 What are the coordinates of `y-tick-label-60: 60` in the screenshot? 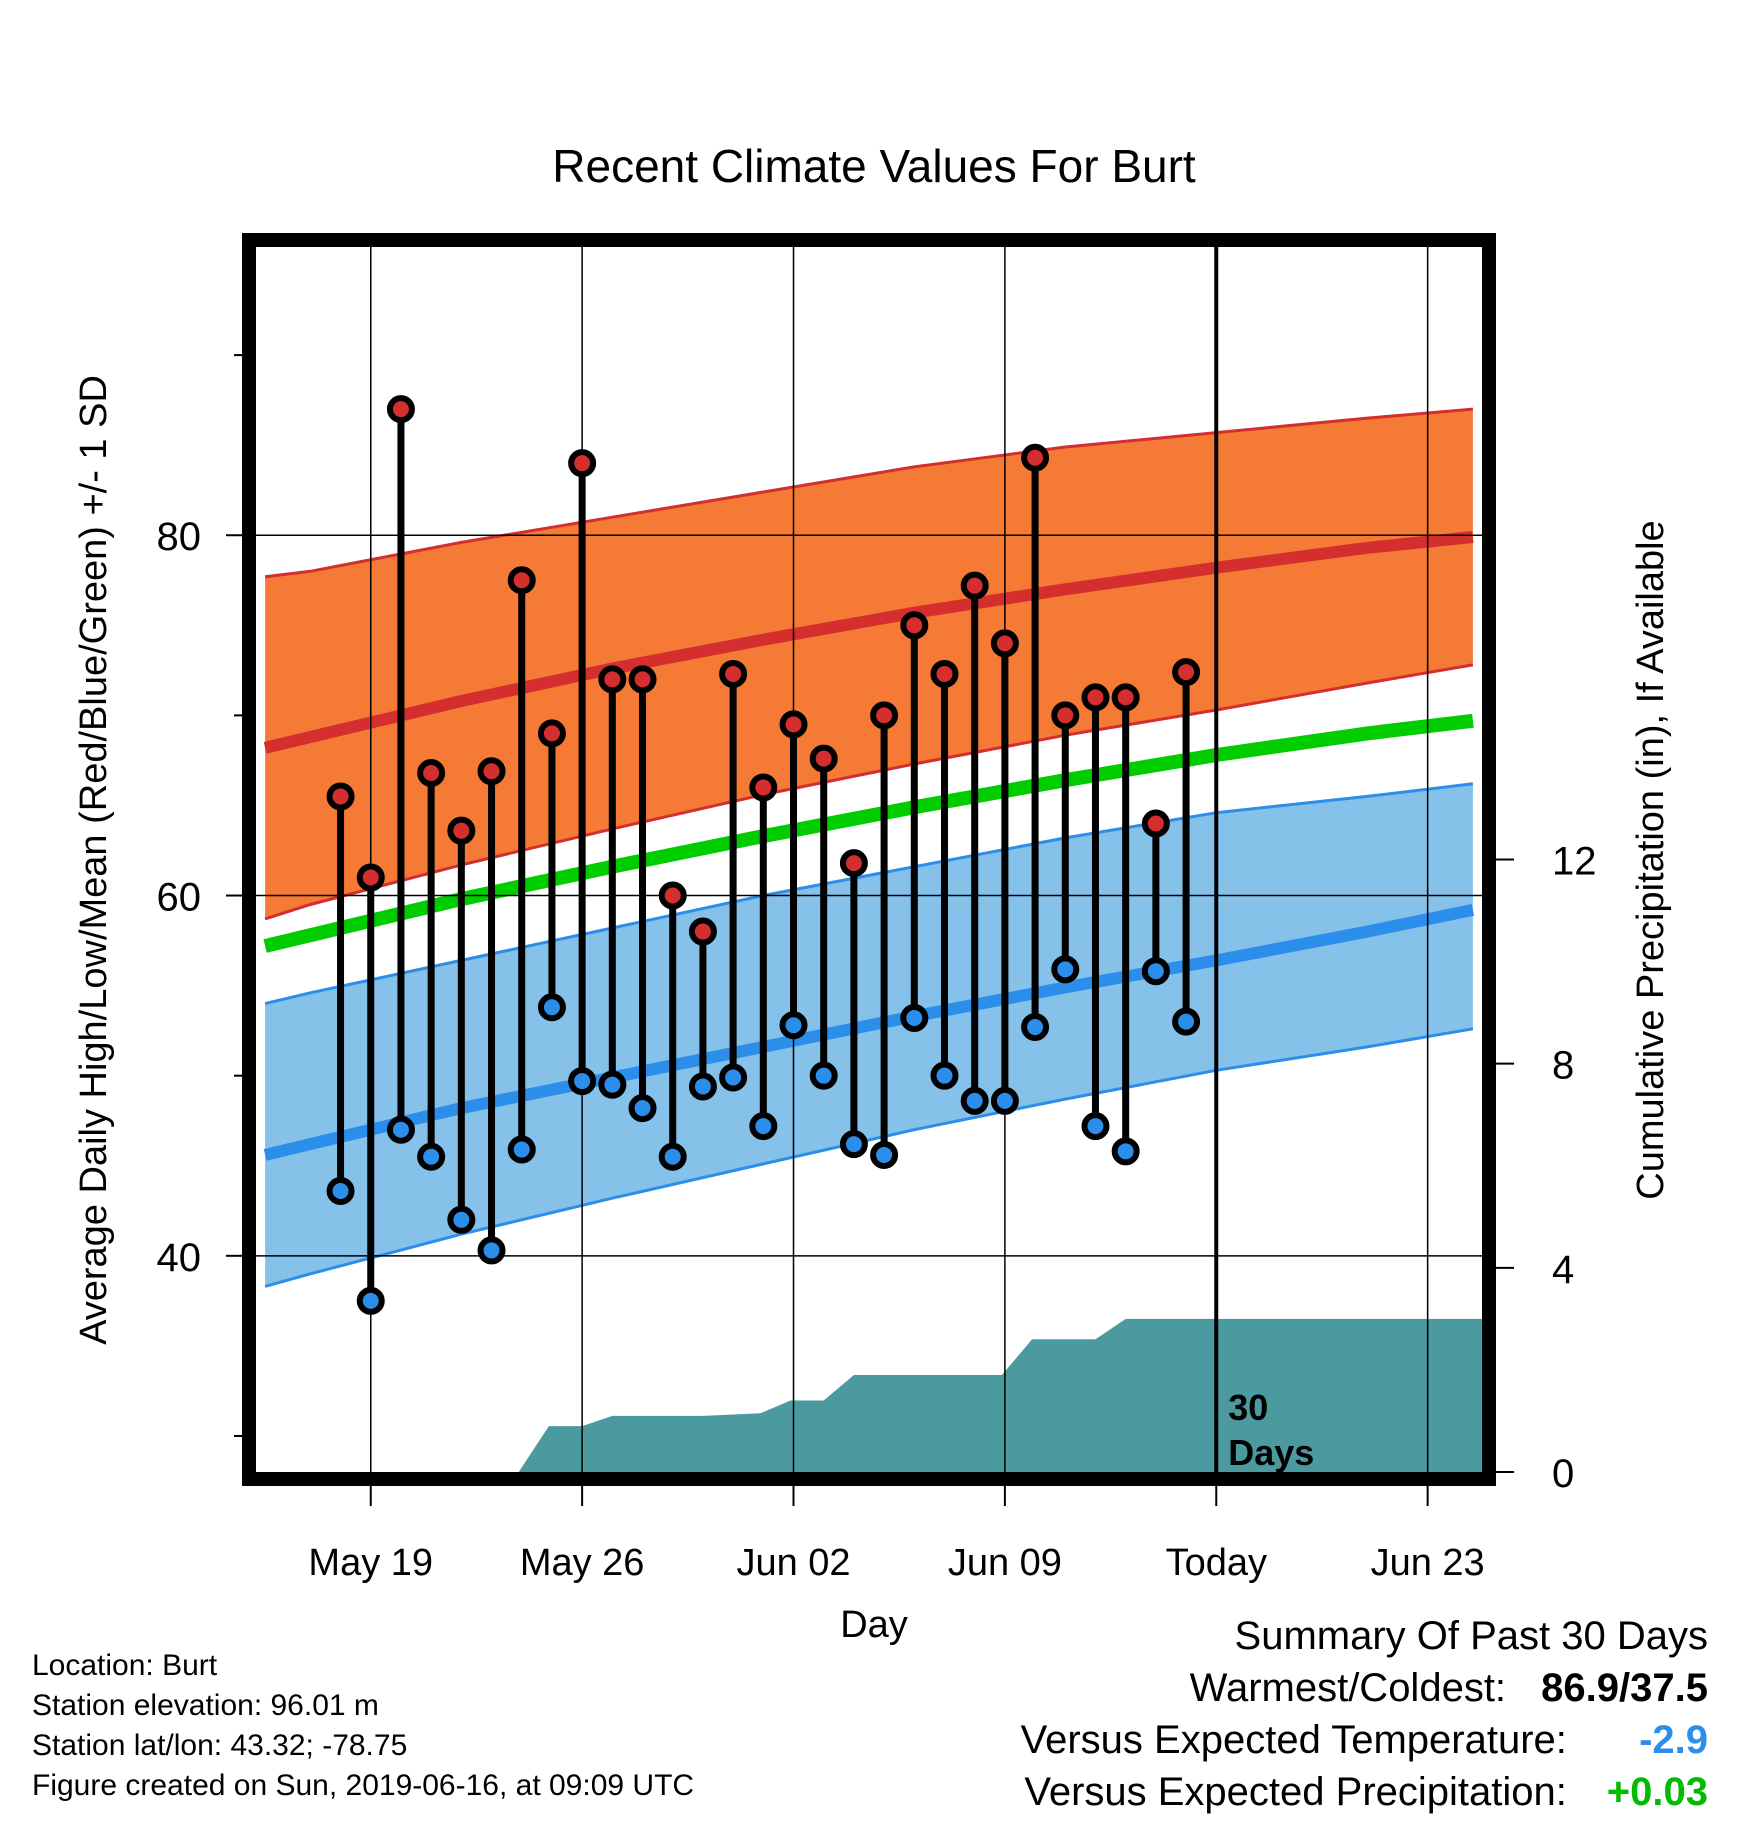 It's located at (179, 898).